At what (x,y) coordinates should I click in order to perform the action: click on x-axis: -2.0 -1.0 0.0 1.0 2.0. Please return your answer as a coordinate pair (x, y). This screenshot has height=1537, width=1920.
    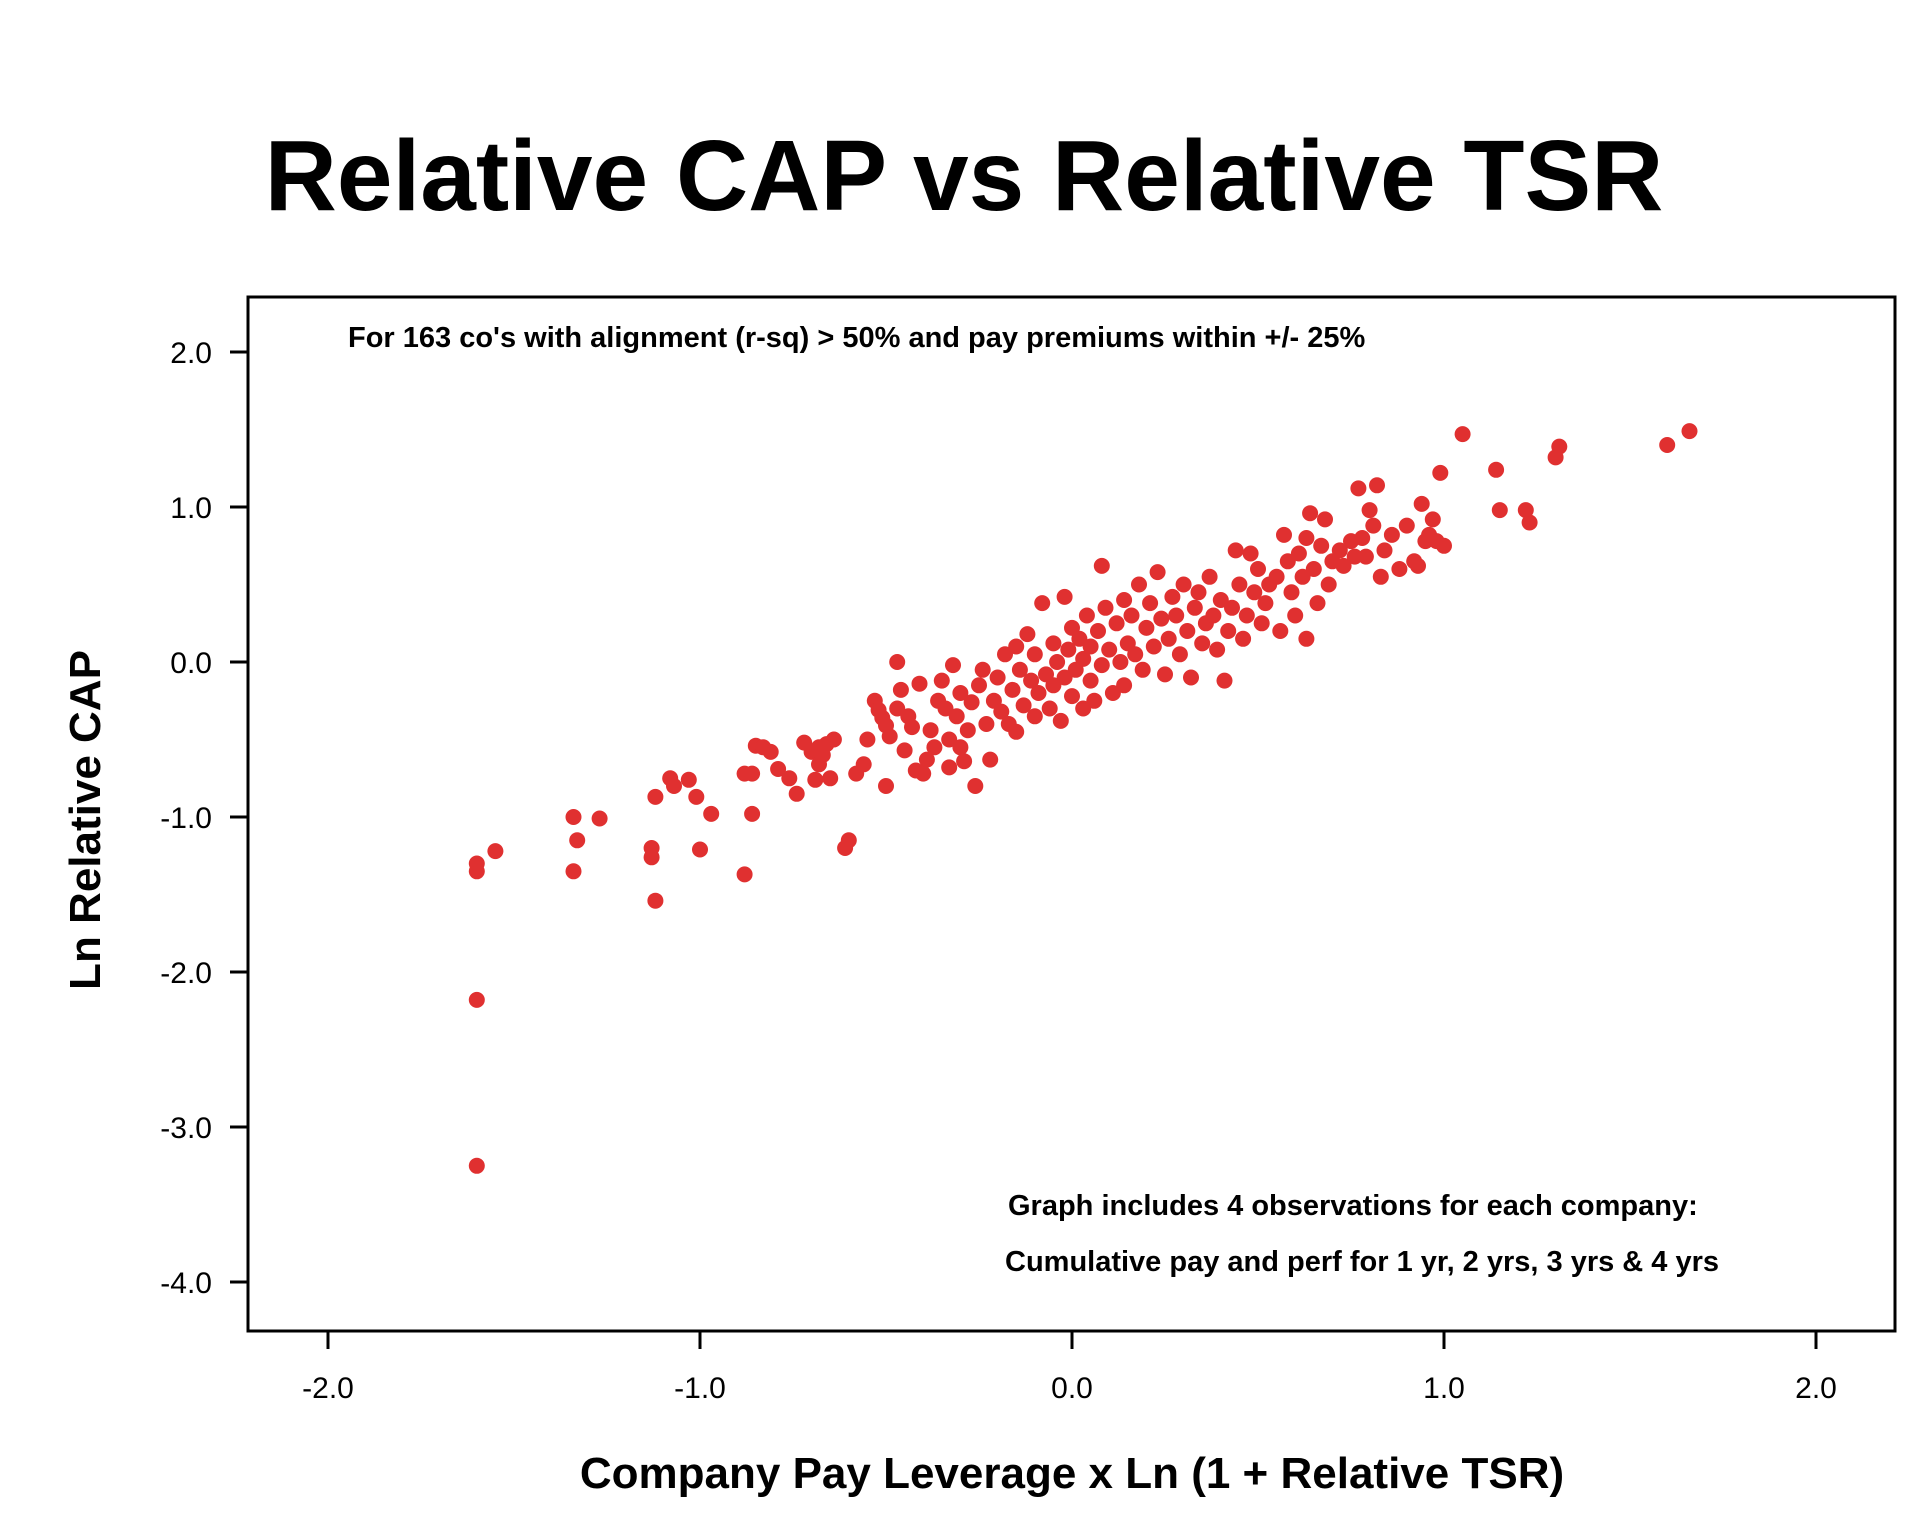
    Looking at the image, I should click on (1069, 1368).